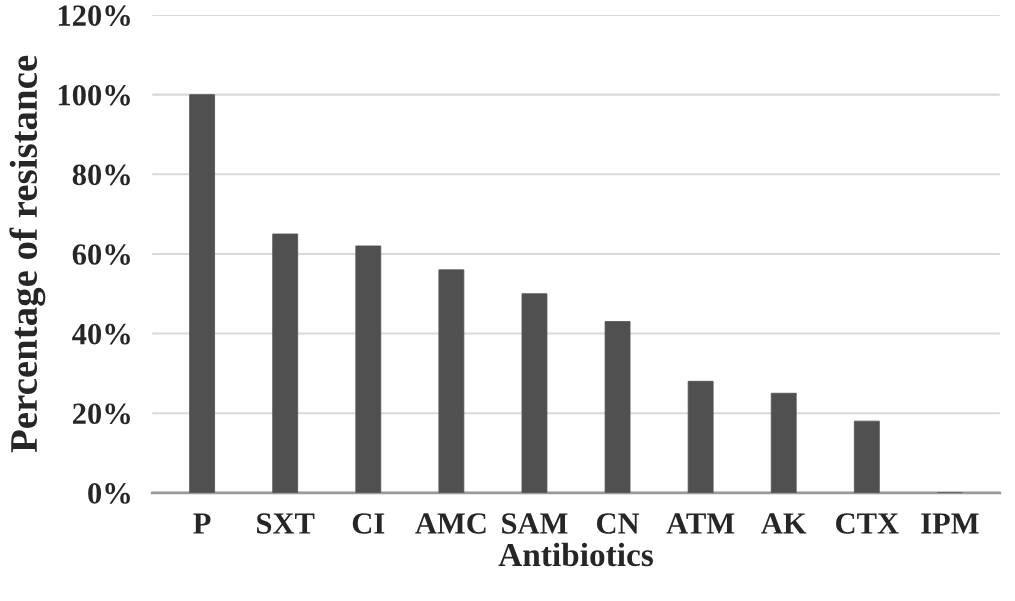 The height and width of the screenshot is (601, 1015). What do you see at coordinates (867, 523) in the screenshot?
I see `x-tick-label: CTX` at bounding box center [867, 523].